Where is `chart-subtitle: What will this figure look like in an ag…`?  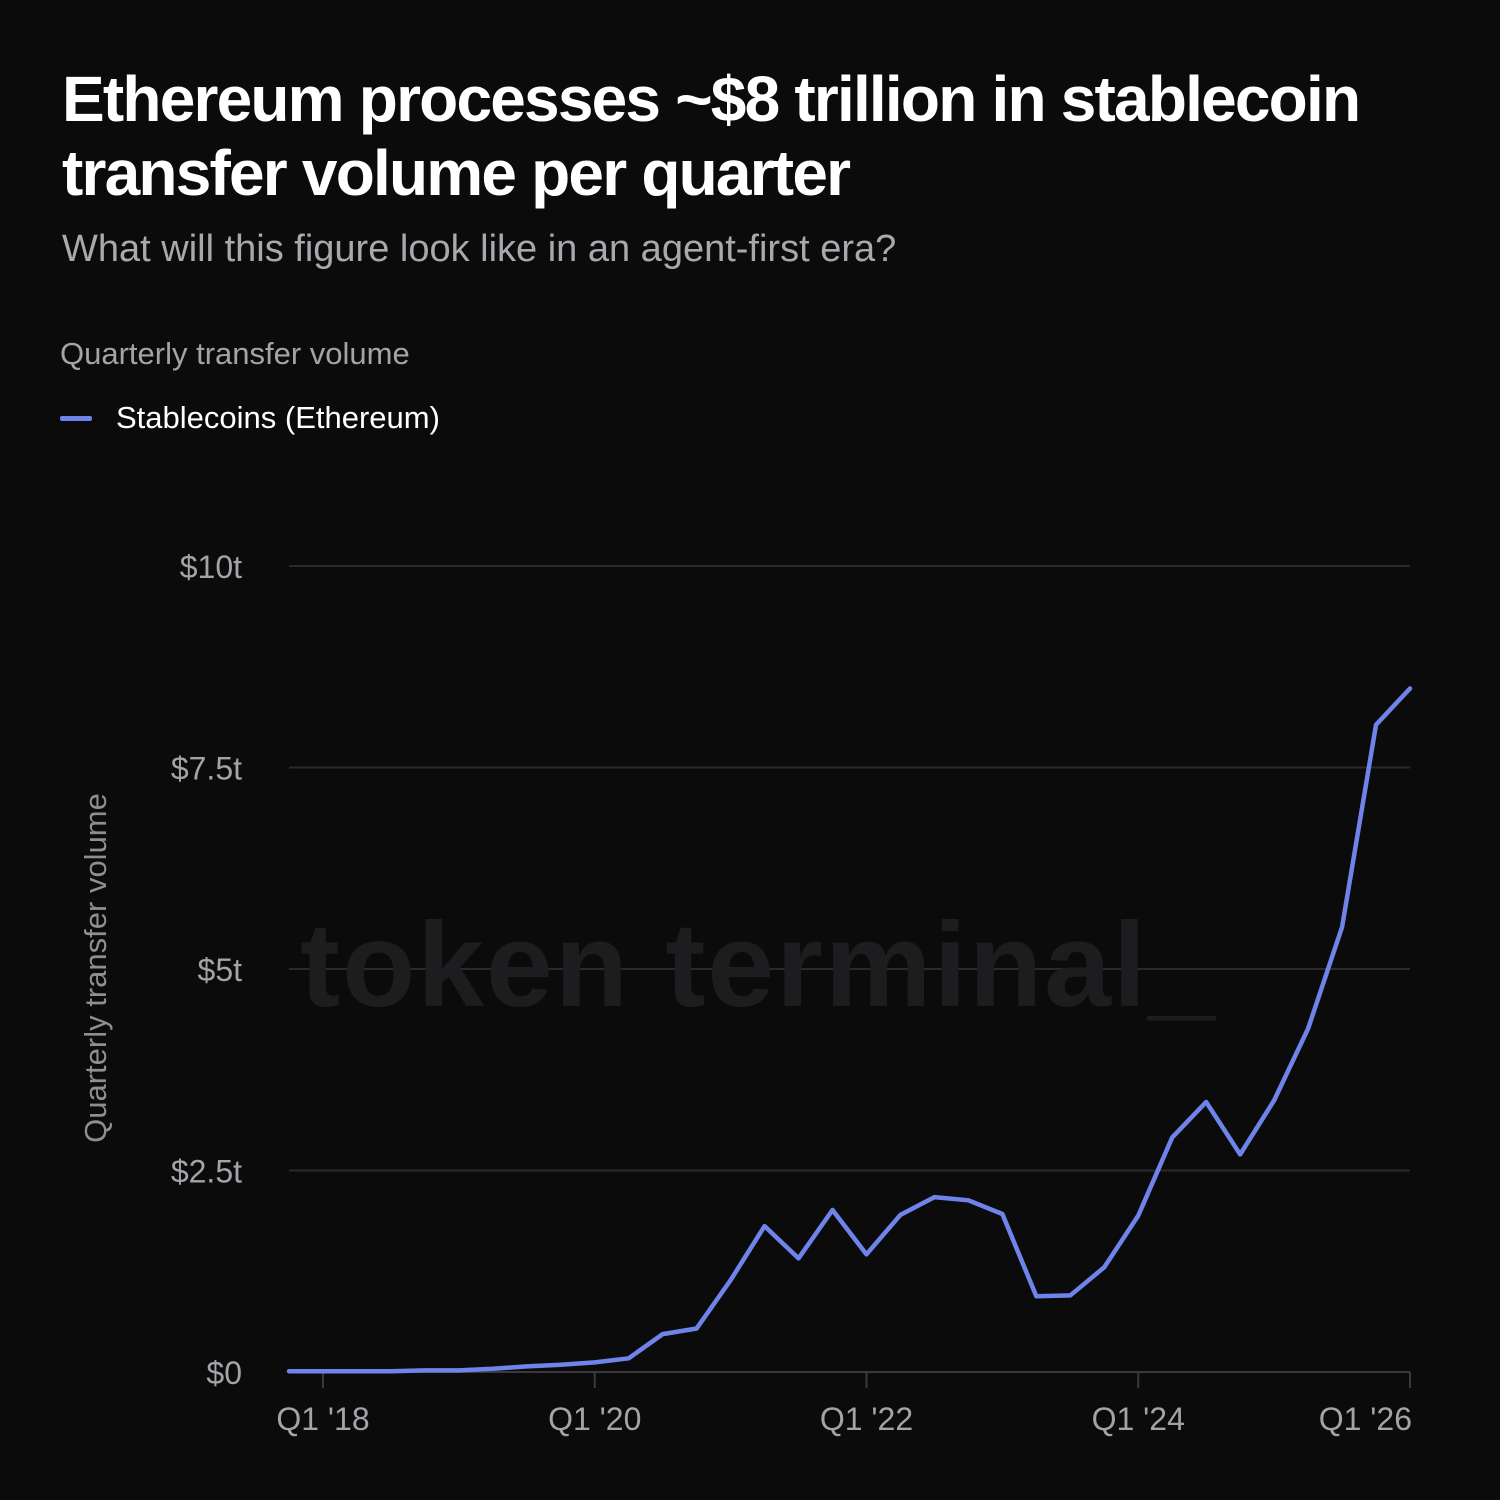
chart-subtitle: What will this figure look like in an ag… is located at coordinates (479, 249).